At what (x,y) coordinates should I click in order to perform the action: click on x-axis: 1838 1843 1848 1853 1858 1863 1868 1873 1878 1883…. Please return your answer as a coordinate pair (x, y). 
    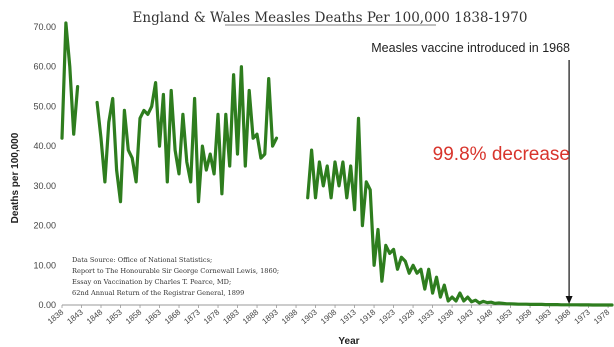
    Looking at the image, I should click on (329, 315).